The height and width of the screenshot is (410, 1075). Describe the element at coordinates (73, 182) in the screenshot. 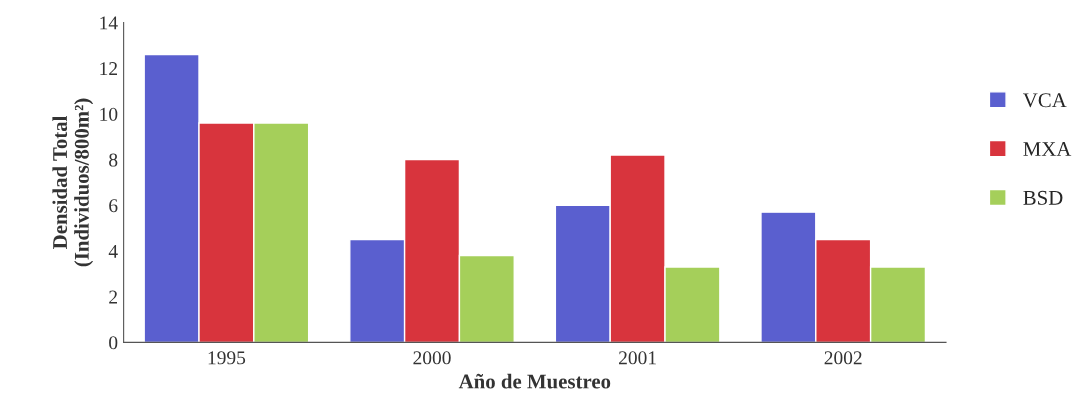

I see `y-axis-title: Densidad Total (Individuos/800m²)` at that location.